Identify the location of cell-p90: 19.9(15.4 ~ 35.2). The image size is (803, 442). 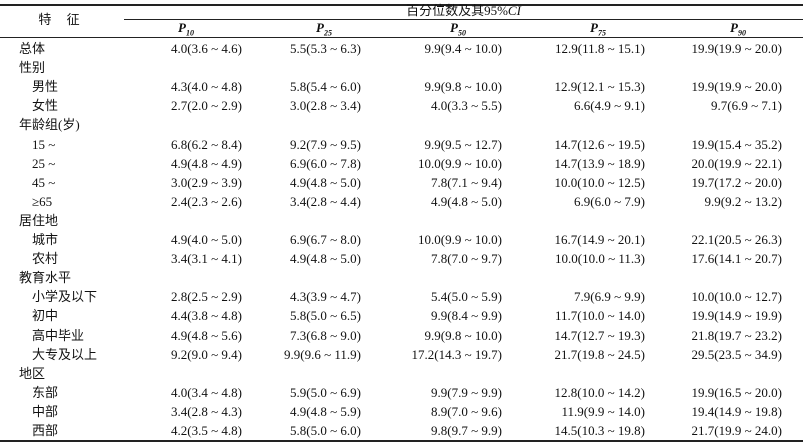
(736, 144).